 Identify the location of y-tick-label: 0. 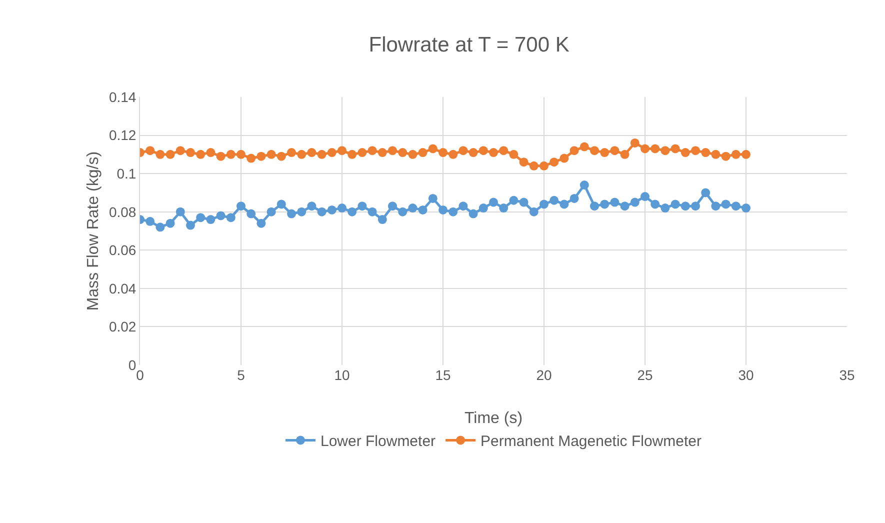
(132, 364).